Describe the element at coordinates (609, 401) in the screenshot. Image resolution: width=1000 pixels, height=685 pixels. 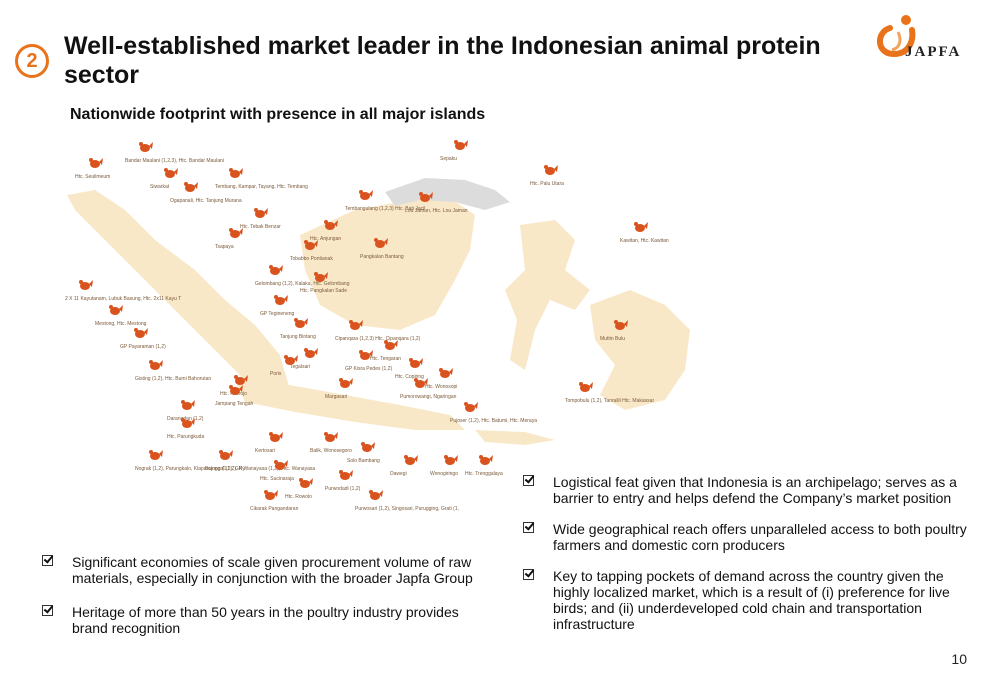
I see `map-location-label: Tompobulu (1,2), Tanralili Htc. Makassar` at that location.